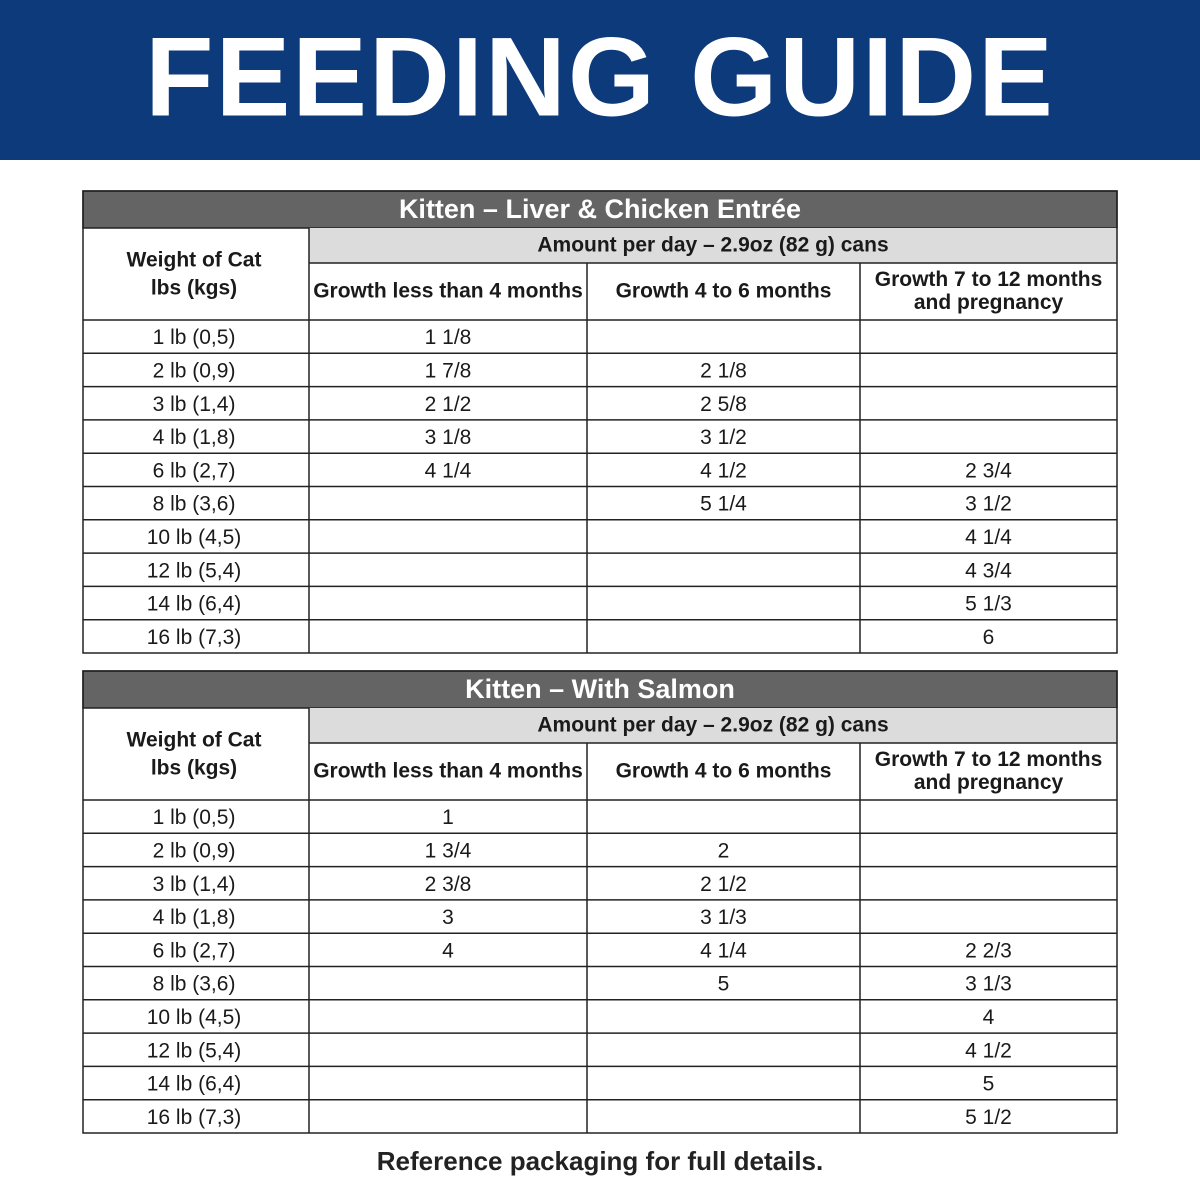 The height and width of the screenshot is (1200, 1200). What do you see at coordinates (988, 1117) in the screenshot?
I see `table-cell: 5 1/2` at bounding box center [988, 1117].